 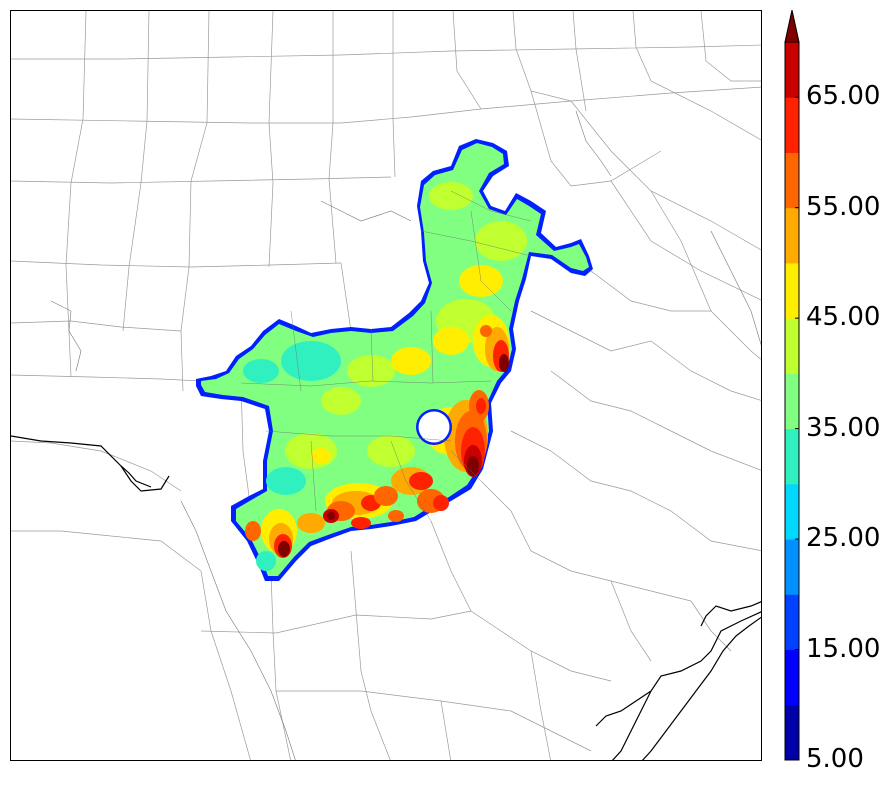 I want to click on colorbar-tick-label: 15.00, so click(x=843, y=648).